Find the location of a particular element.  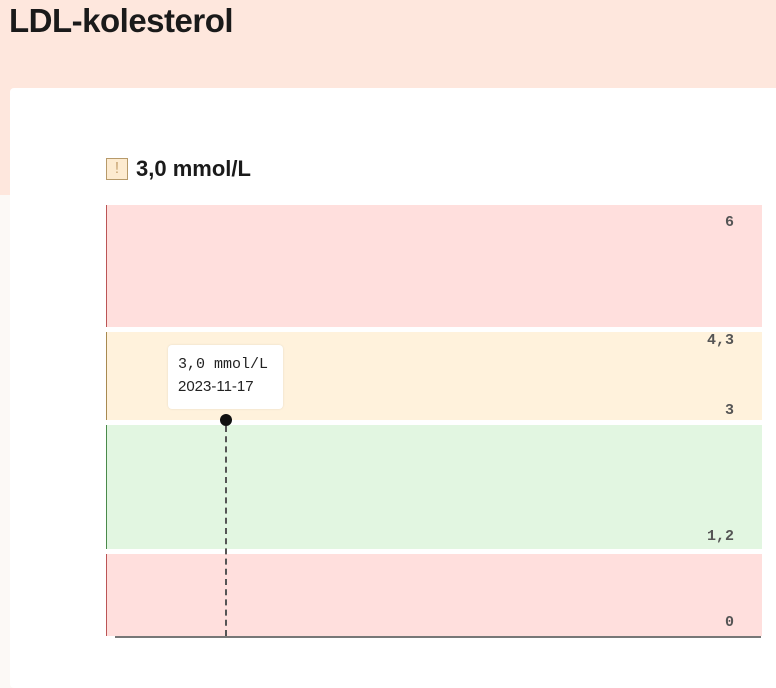

x-axis is located at coordinates (438, 637).